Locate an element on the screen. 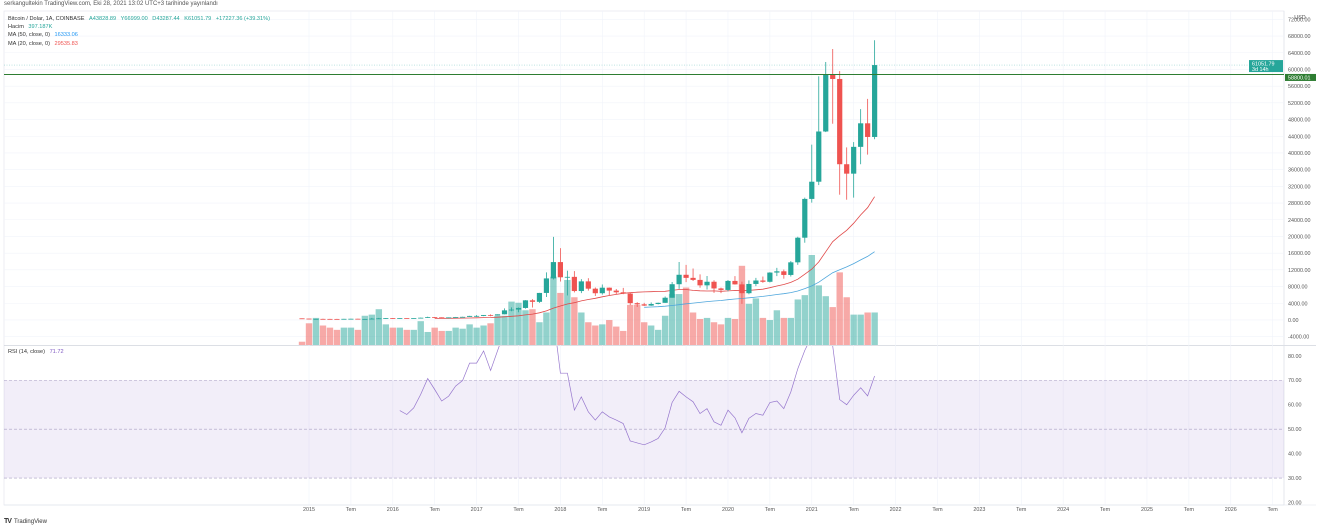 The image size is (1320, 531). time-tick-label: 2024 is located at coordinates (1063, 510).